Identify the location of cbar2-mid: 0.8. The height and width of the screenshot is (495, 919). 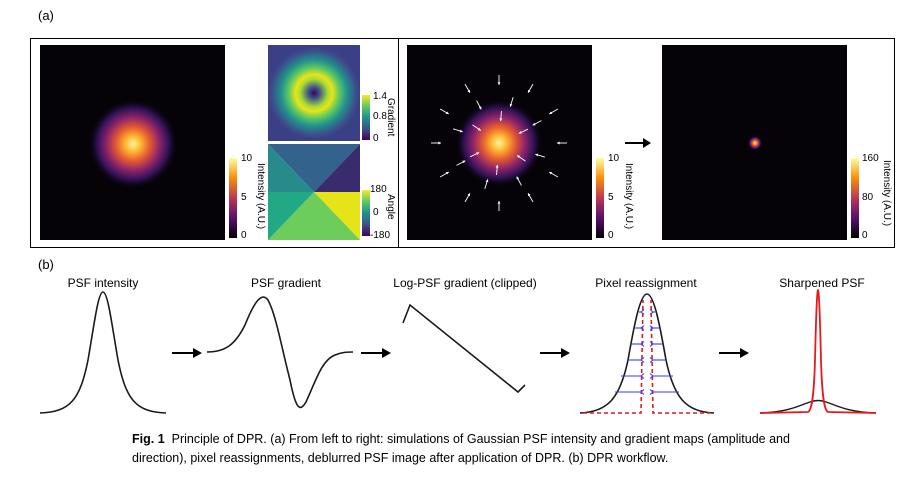
(380, 116).